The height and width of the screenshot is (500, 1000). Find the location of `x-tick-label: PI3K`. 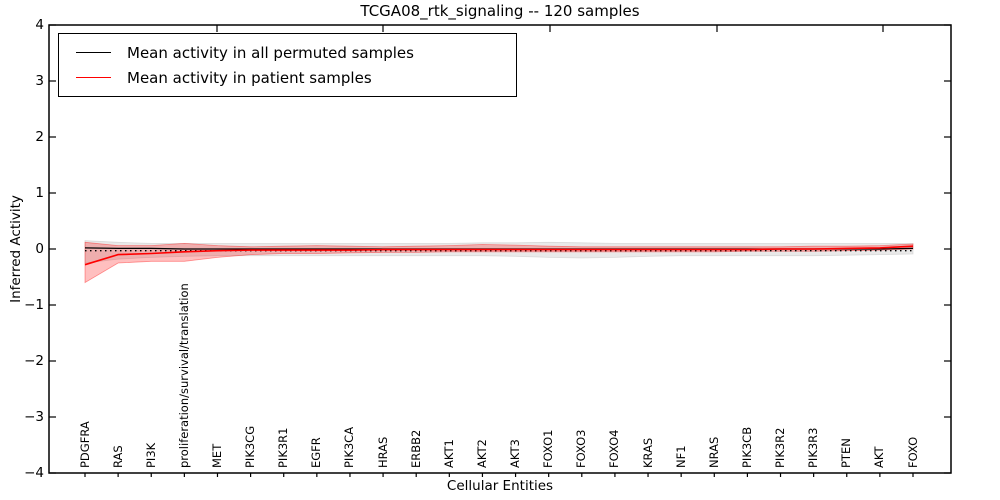

x-tick-label: PI3K is located at coordinates (150, 455).